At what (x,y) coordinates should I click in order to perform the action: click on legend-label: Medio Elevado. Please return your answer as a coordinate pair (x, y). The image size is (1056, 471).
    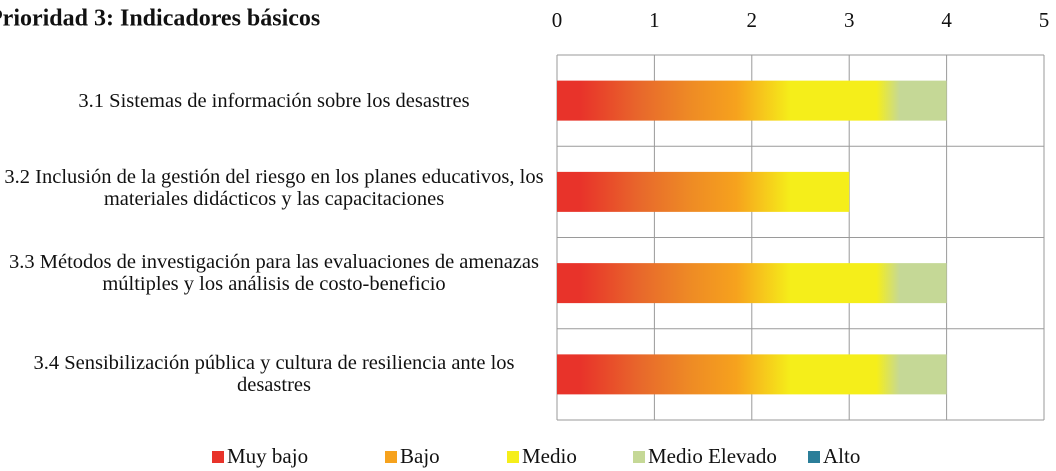
    Looking at the image, I should click on (712, 456).